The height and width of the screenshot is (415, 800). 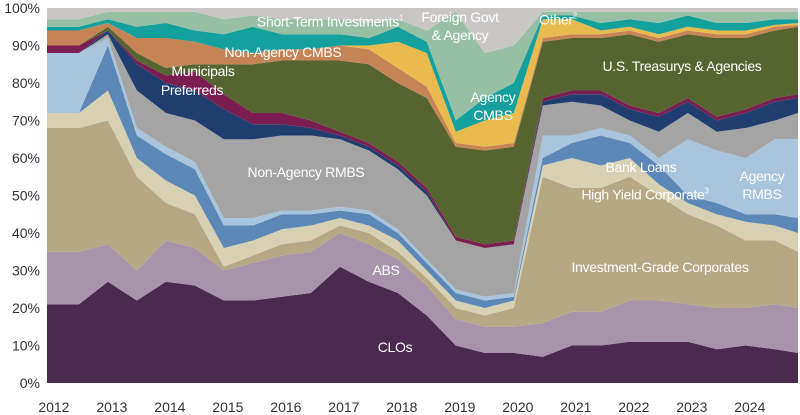 I want to click on x-tick-label: 2018, so click(x=401, y=407).